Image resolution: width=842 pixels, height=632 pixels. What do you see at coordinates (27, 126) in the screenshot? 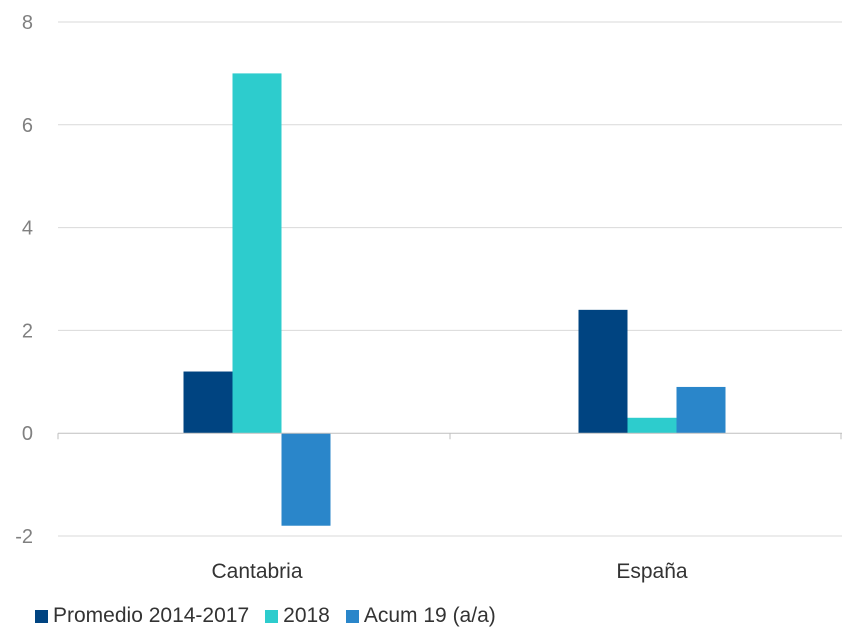
I see `y-tick-label: 6` at bounding box center [27, 126].